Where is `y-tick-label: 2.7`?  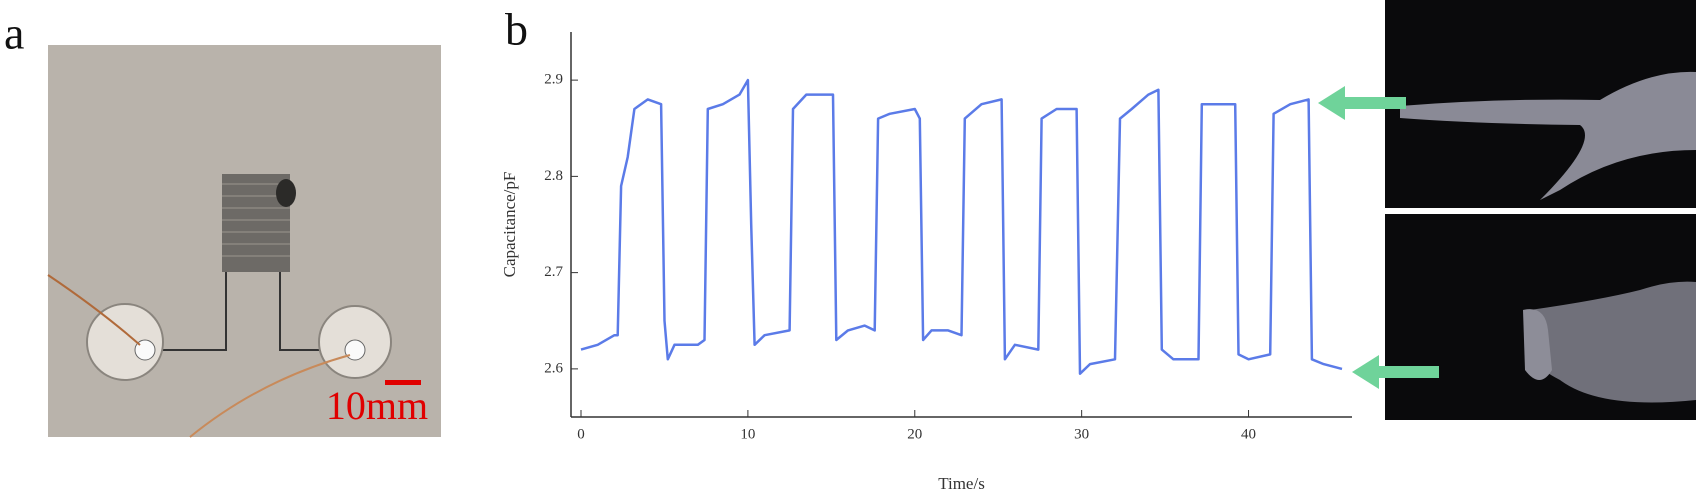 y-tick-label: 2.7 is located at coordinates (553, 272).